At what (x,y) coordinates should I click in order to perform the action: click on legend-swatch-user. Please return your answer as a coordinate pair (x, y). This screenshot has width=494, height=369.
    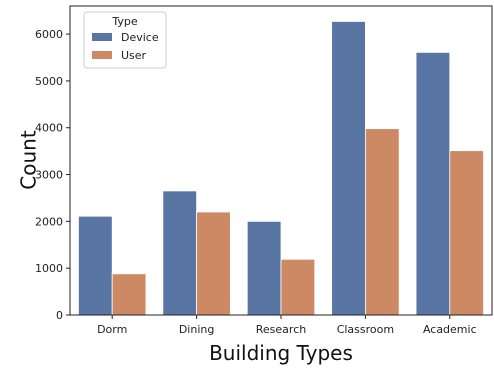
    Looking at the image, I should click on (102, 55).